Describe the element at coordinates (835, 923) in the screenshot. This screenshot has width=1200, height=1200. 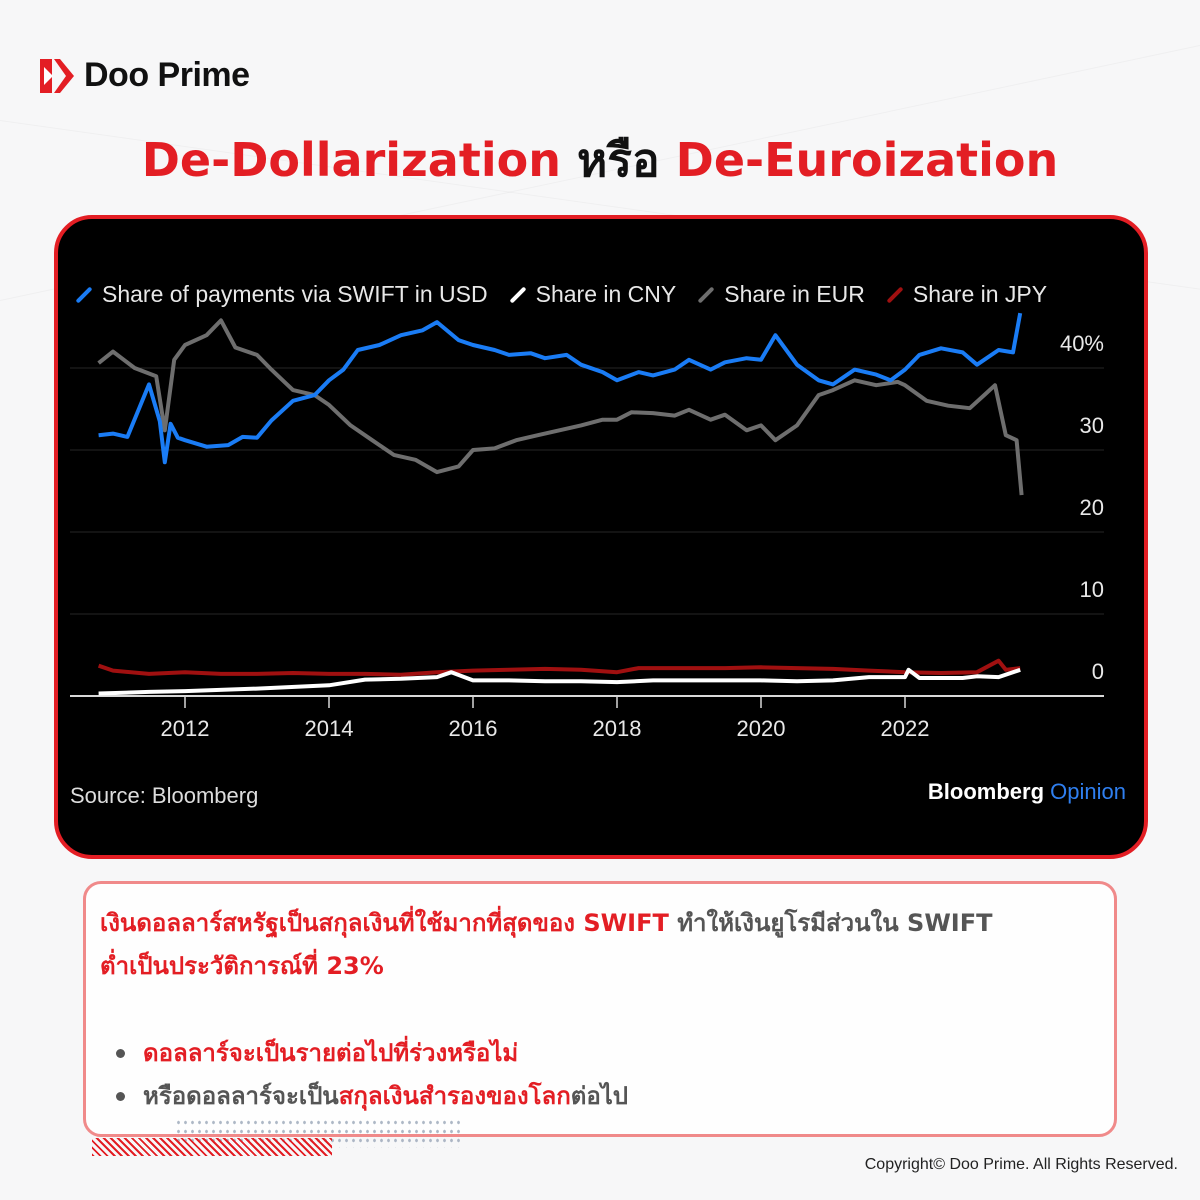
I see `summary-text-grey: ทำให้เงินยูโรมีส่วนใน SWIFT` at that location.